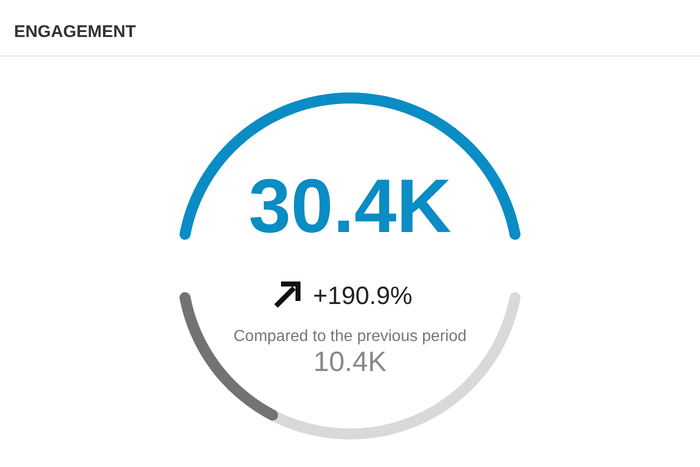  I want to click on data-label: 30.4K, so click(350, 206).